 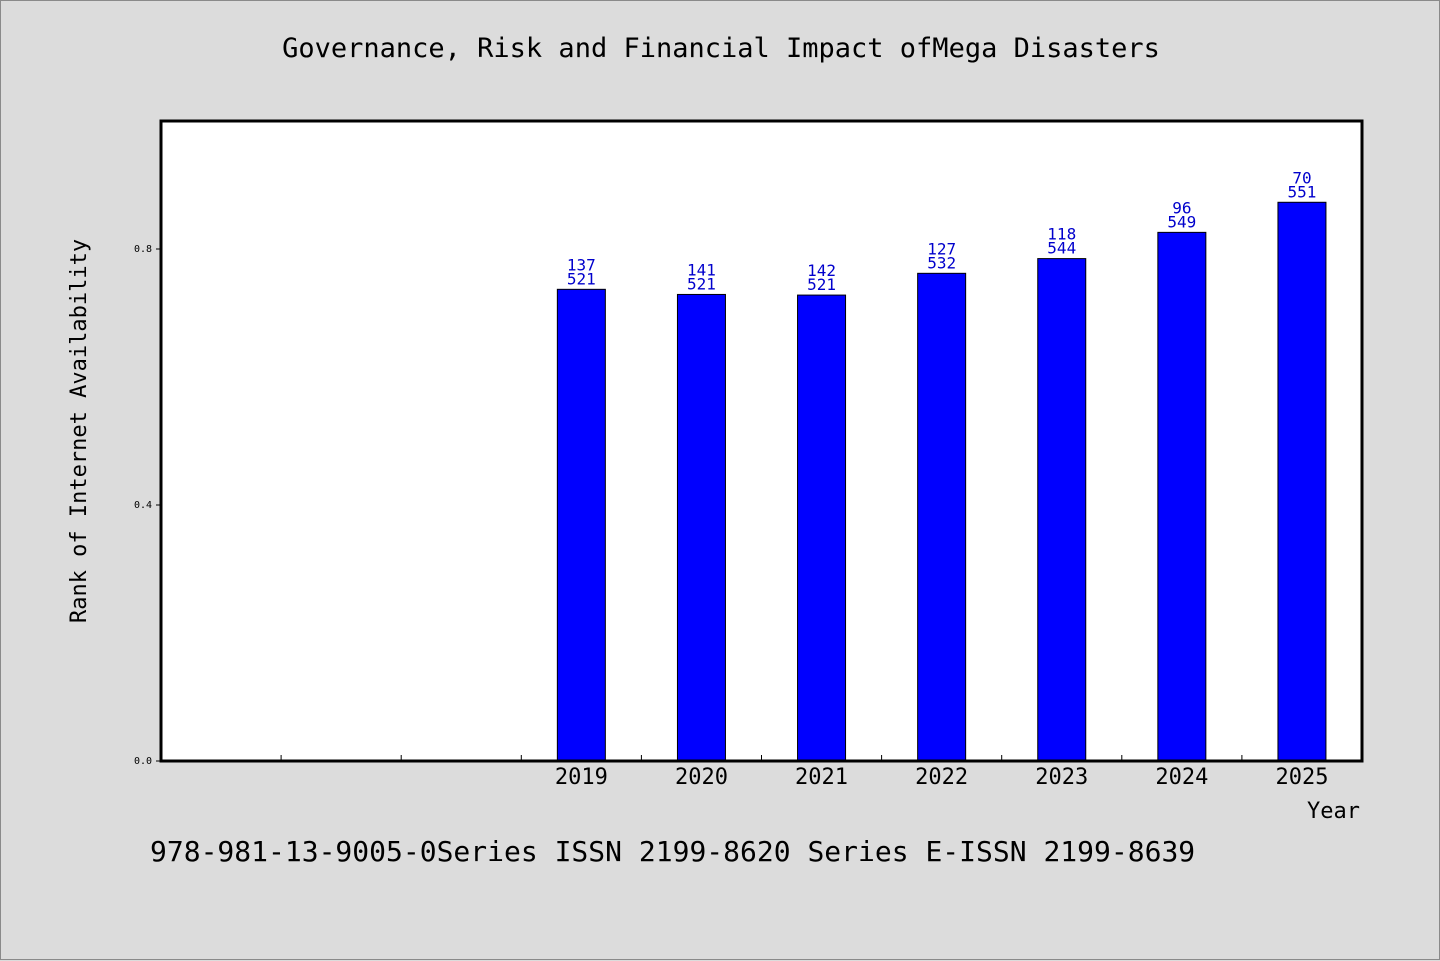 What do you see at coordinates (941, 777) in the screenshot?
I see `x-tick-label: 2022` at bounding box center [941, 777].